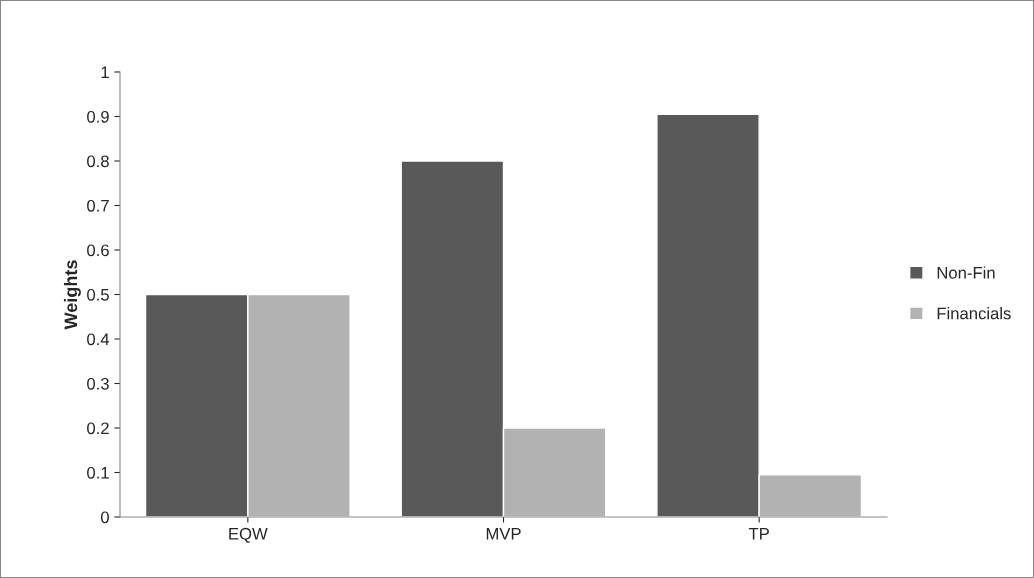 This screenshot has height=578, width=1034. I want to click on y-tick-label: 0.3, so click(98, 383).